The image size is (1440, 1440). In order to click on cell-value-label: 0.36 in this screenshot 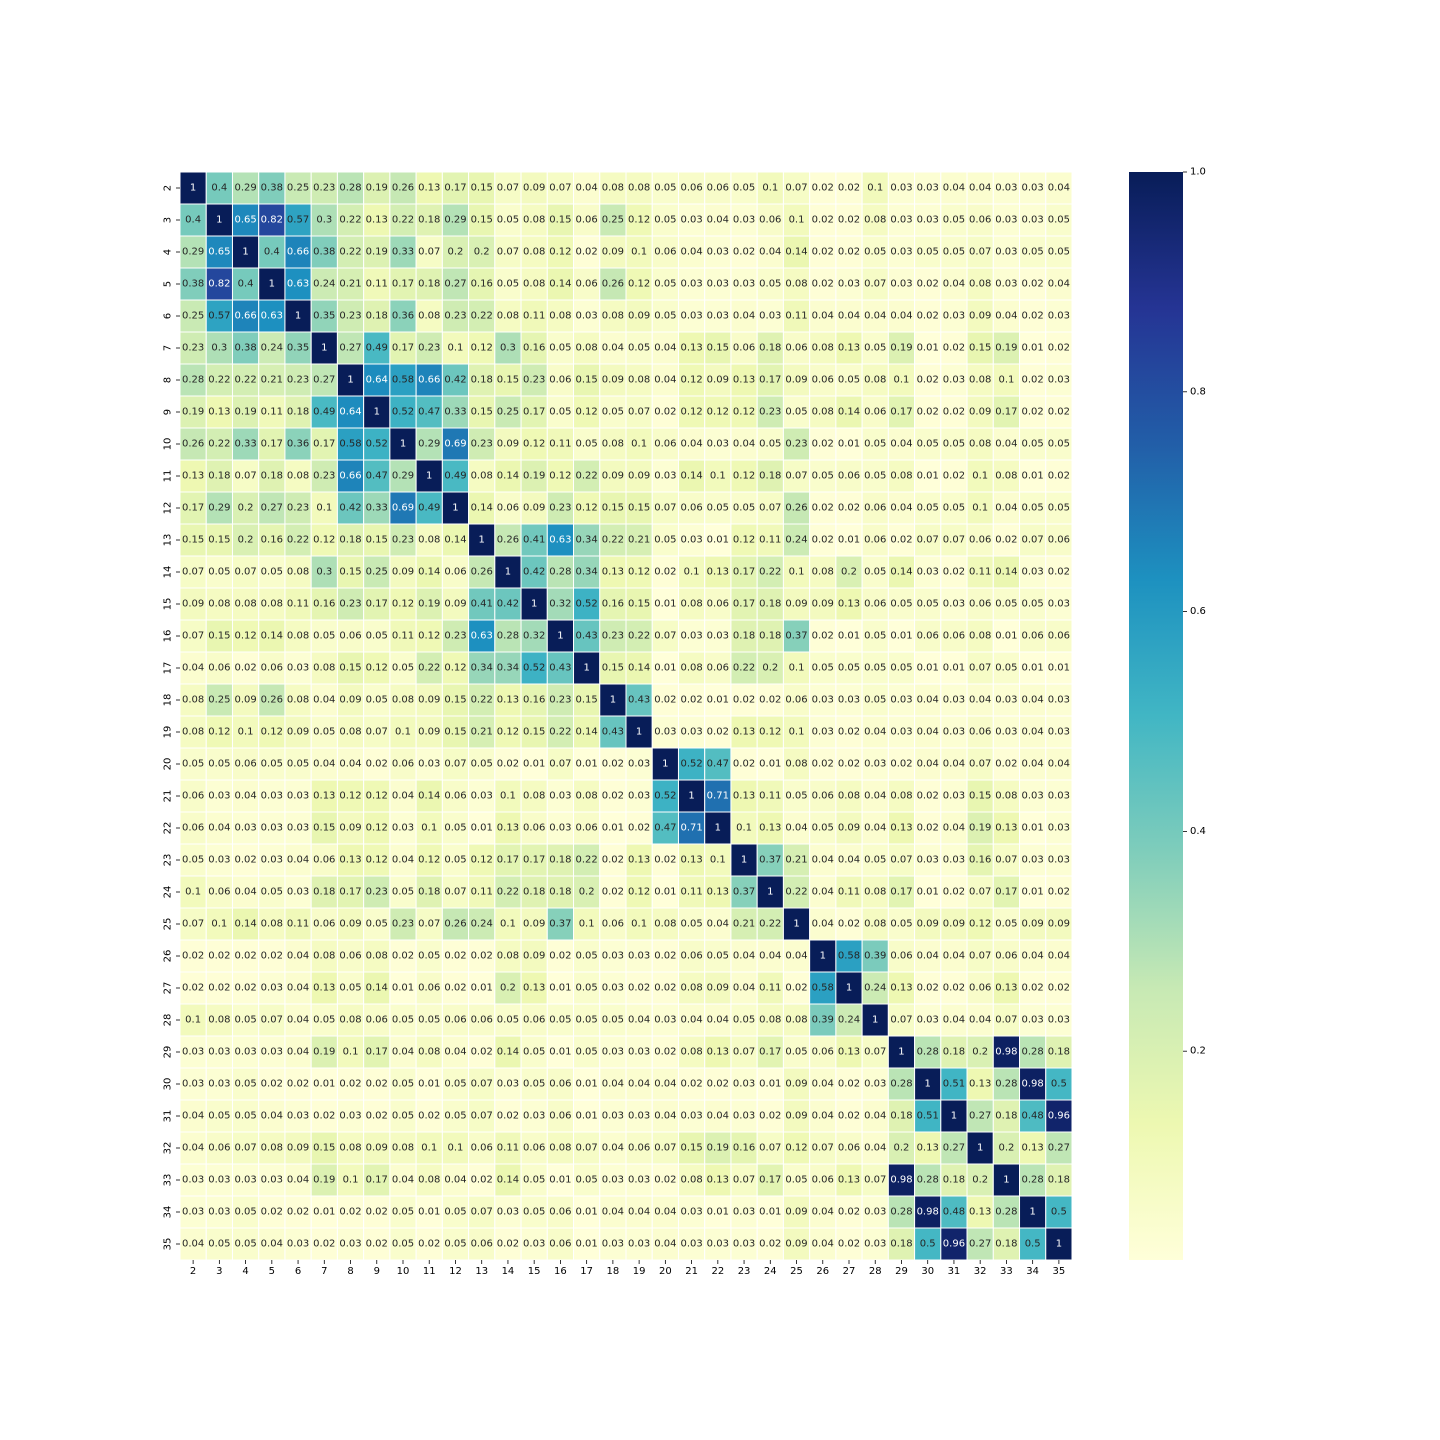, I will do `click(298, 444)`.